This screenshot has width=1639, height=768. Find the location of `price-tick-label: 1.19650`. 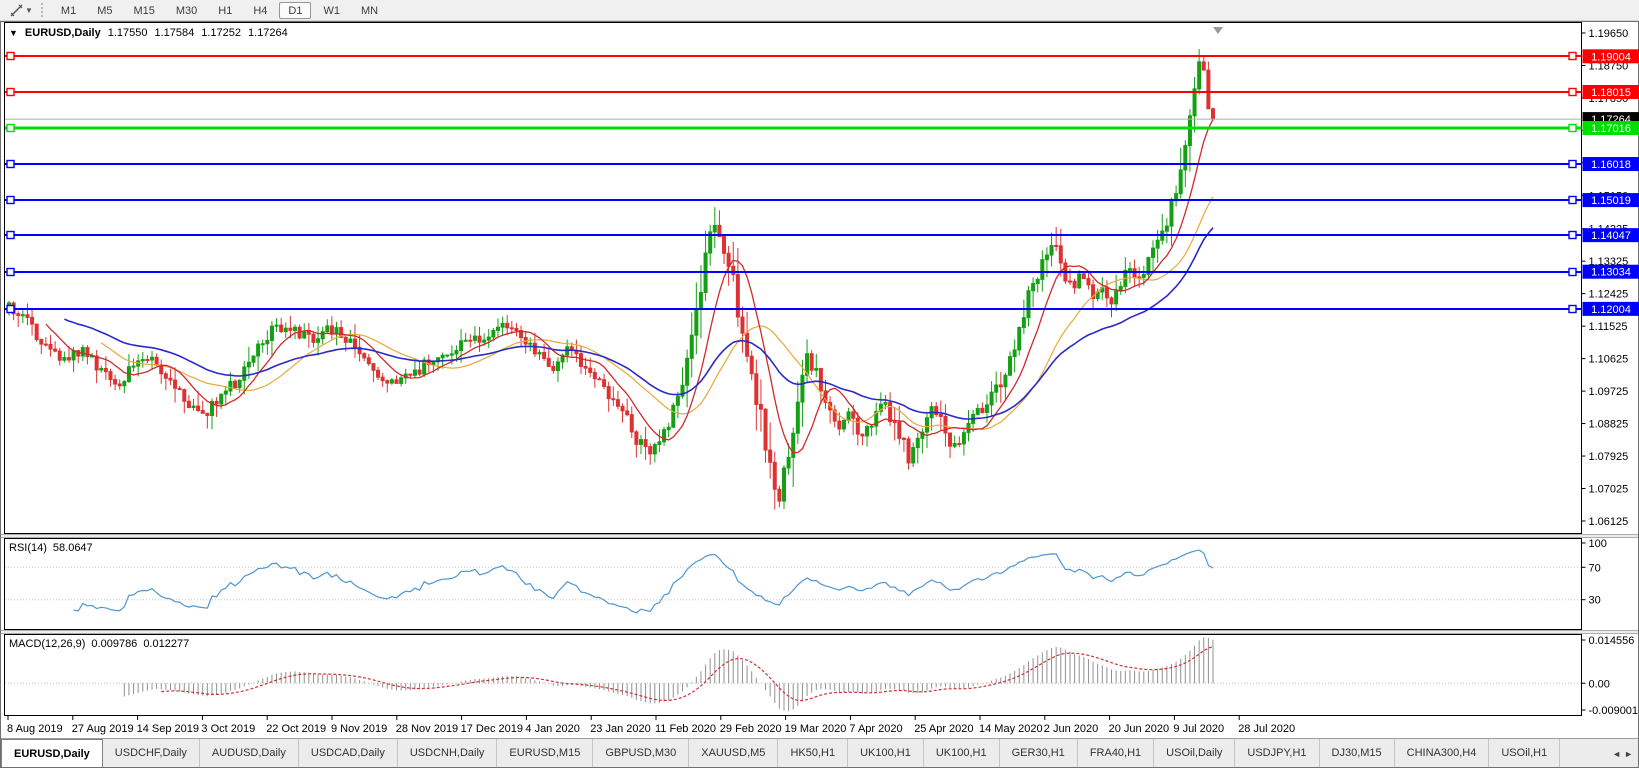

price-tick-label: 1.19650 is located at coordinates (1609, 34).